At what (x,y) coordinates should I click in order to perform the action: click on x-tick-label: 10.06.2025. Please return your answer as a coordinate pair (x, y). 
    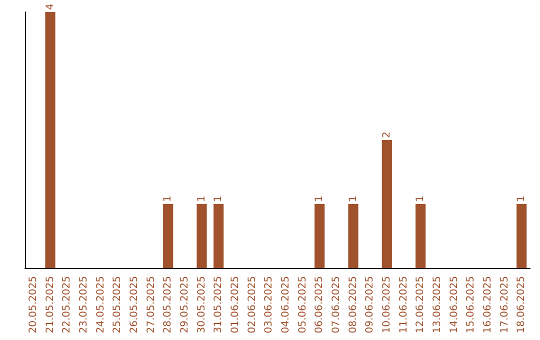
    Looking at the image, I should click on (386, 305).